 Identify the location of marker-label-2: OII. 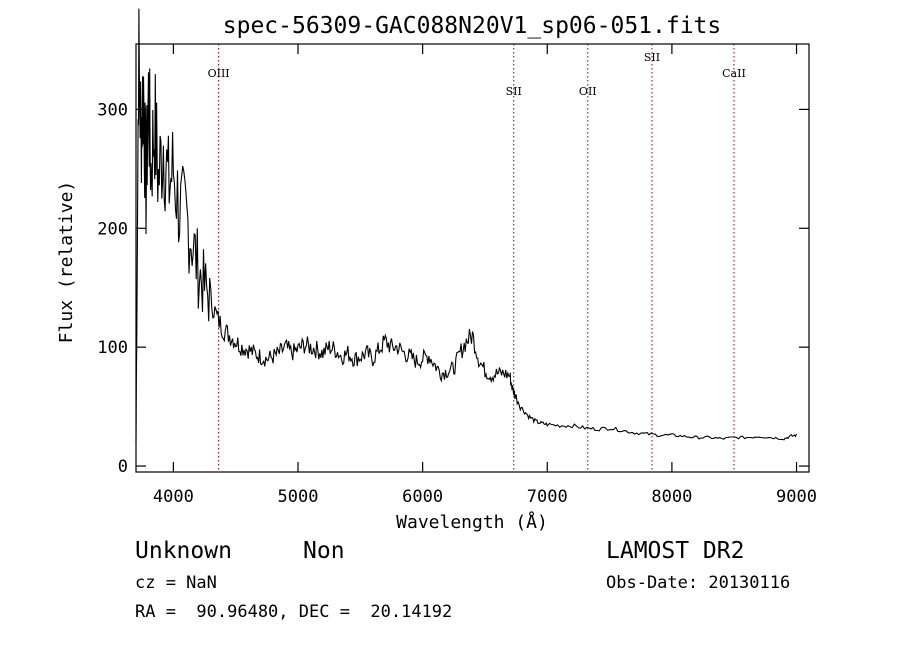
(588, 91).